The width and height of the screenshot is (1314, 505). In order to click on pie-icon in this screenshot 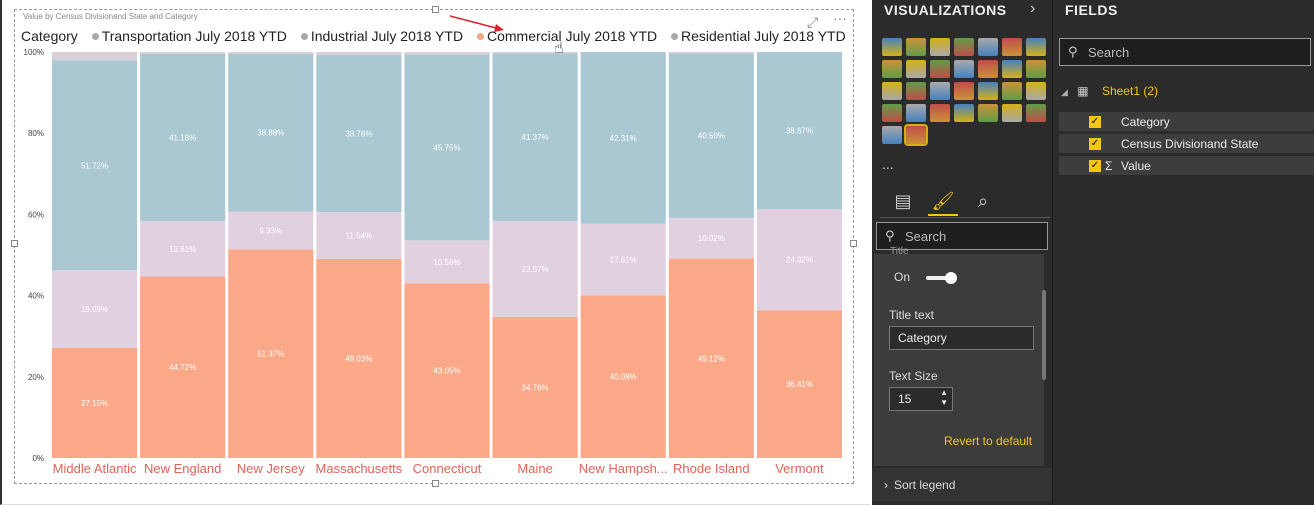, I will do `click(892, 91)`.